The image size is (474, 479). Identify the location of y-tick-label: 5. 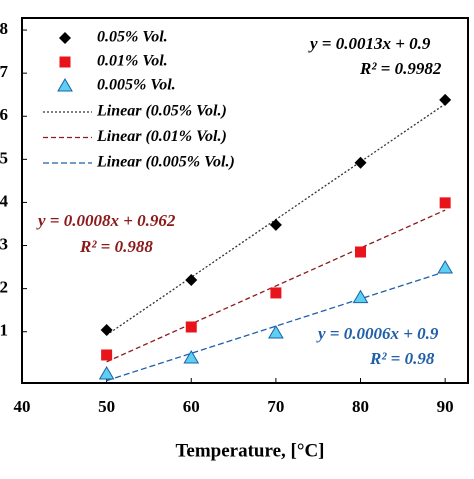
(4, 157).